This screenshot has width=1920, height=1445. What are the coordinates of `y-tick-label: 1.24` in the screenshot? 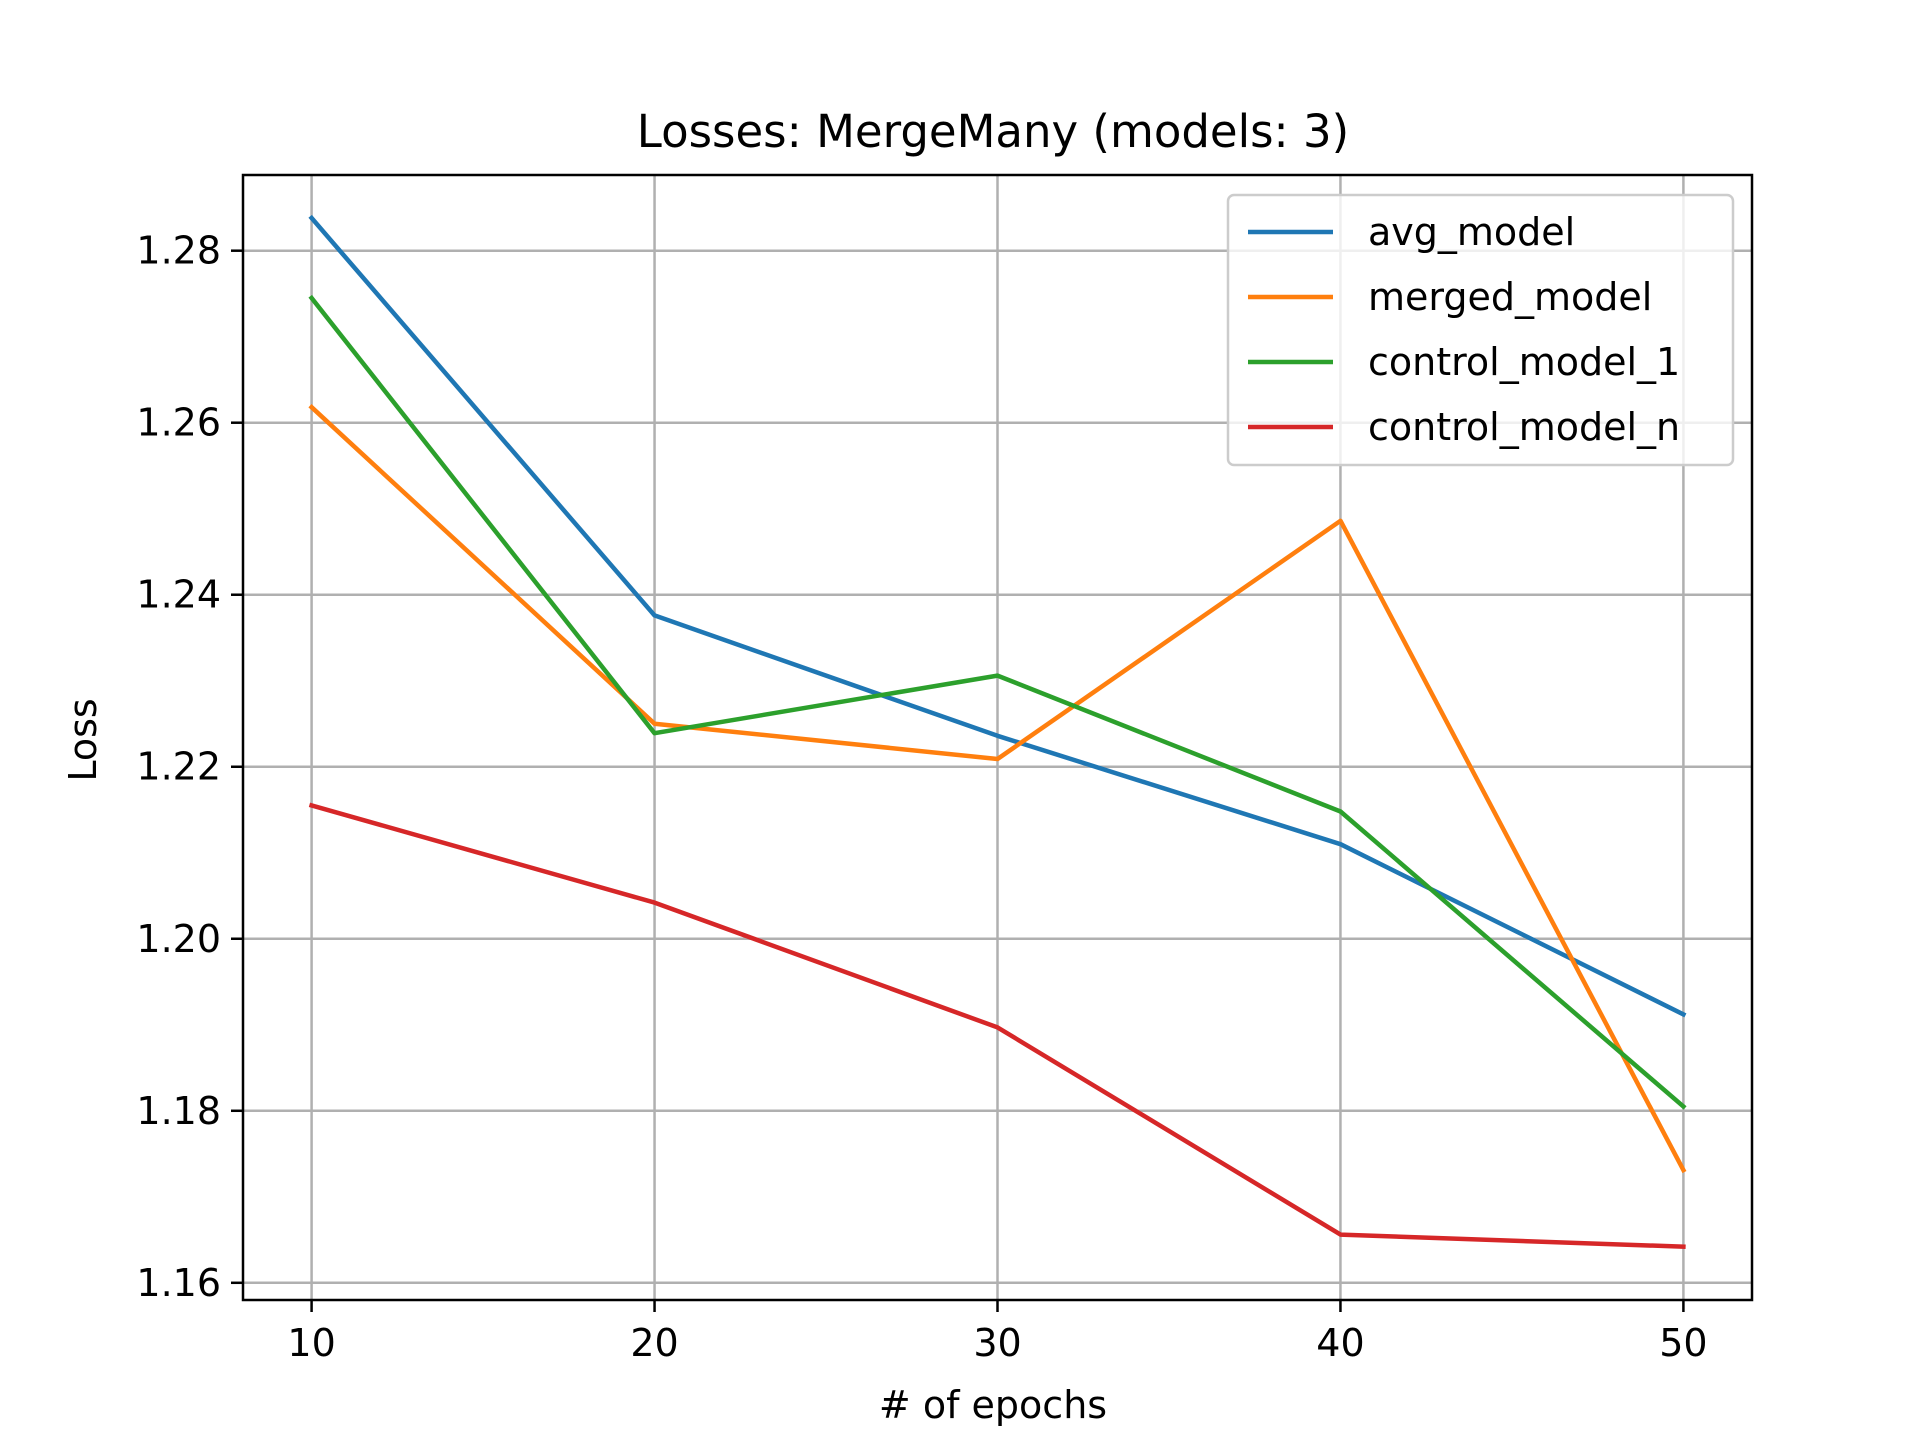 It's located at (178, 595).